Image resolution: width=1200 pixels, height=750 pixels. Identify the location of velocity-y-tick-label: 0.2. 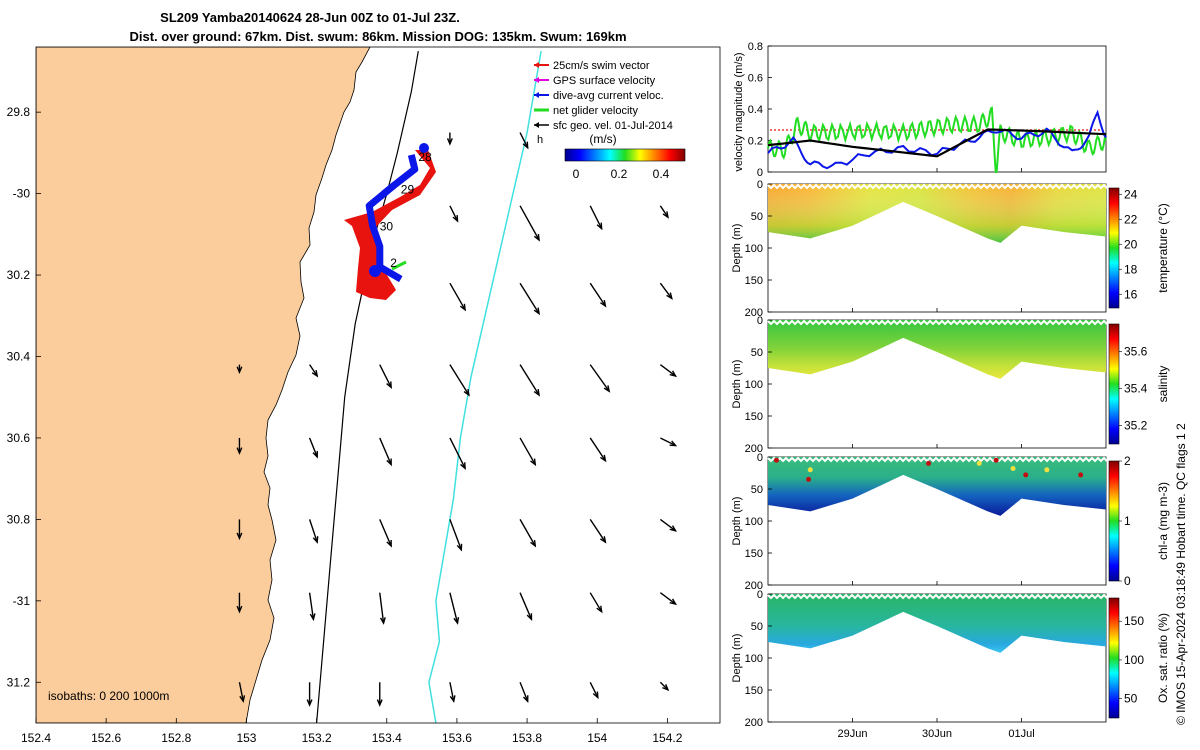
(755, 142).